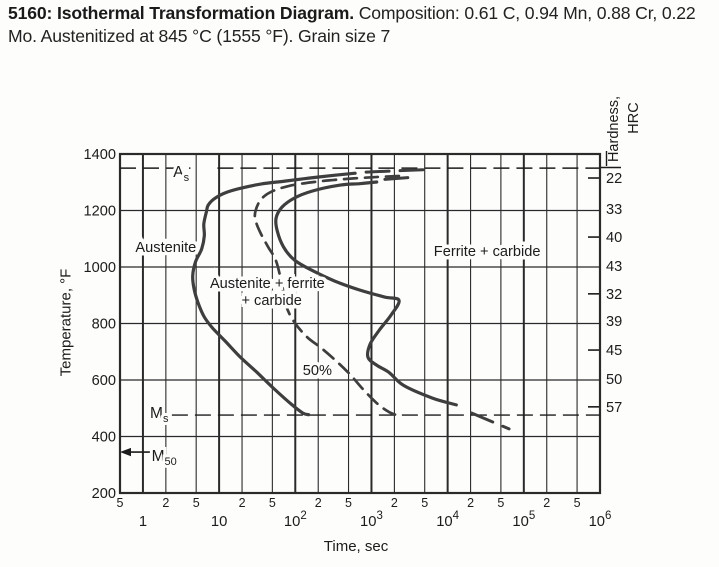  I want to click on x-axis-major-tick-label: 10, so click(219, 522).